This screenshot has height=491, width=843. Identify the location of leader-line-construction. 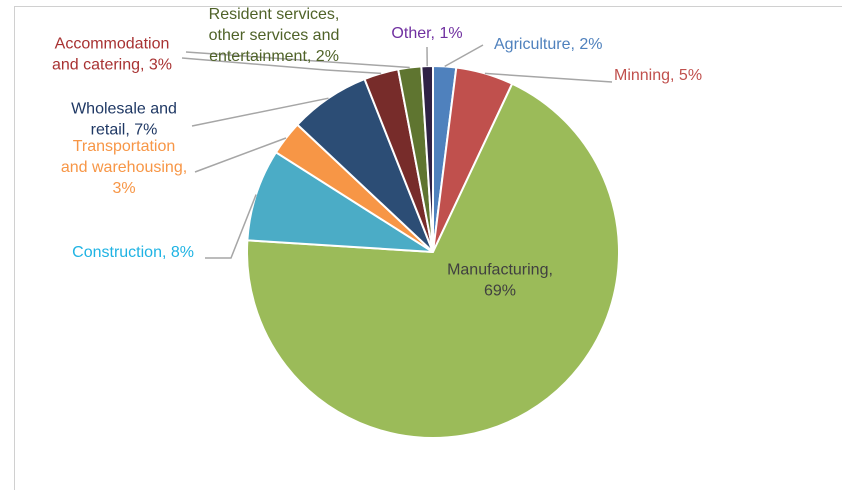
(231, 226).